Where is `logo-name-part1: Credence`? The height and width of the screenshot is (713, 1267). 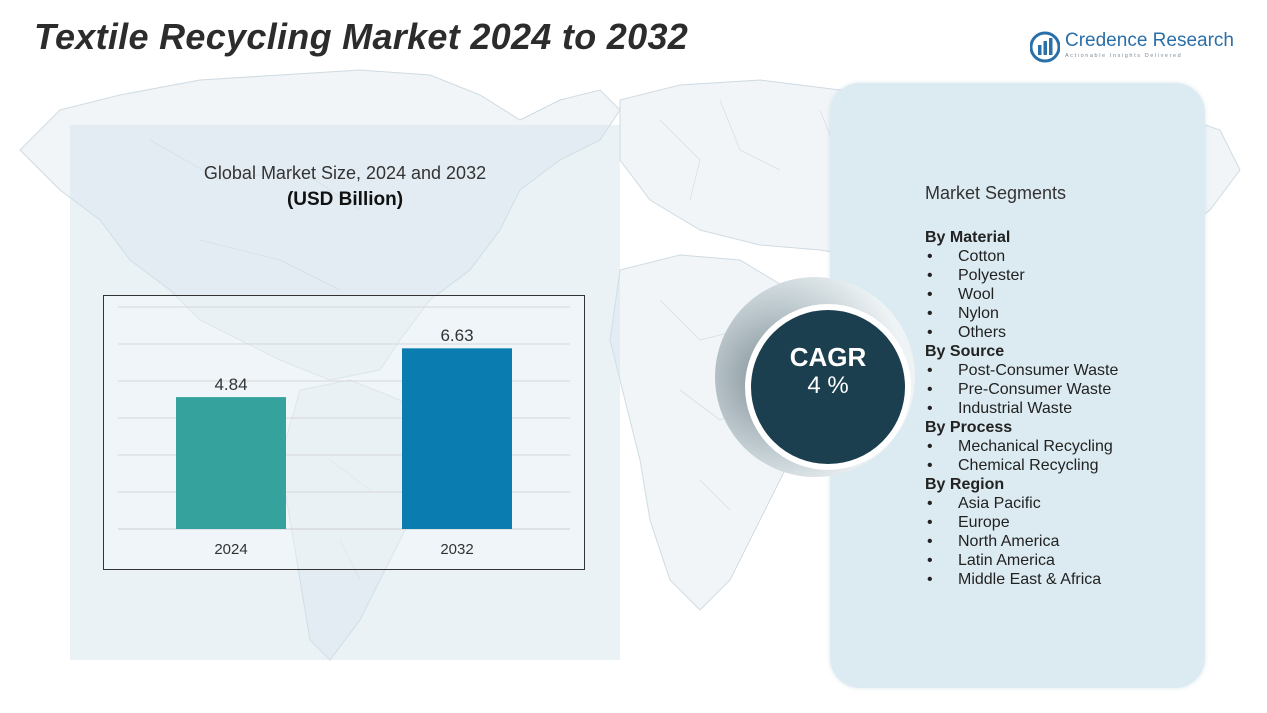 logo-name-part1: Credence is located at coordinates (1106, 40).